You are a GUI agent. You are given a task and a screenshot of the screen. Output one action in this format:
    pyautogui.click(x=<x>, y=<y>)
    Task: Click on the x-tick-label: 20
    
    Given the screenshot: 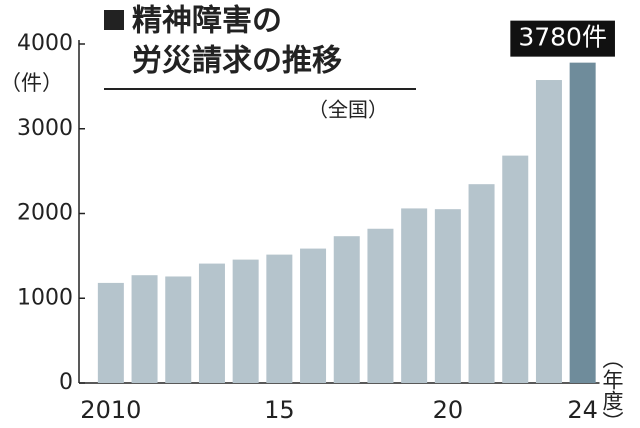 What is the action you would take?
    pyautogui.click(x=448, y=410)
    